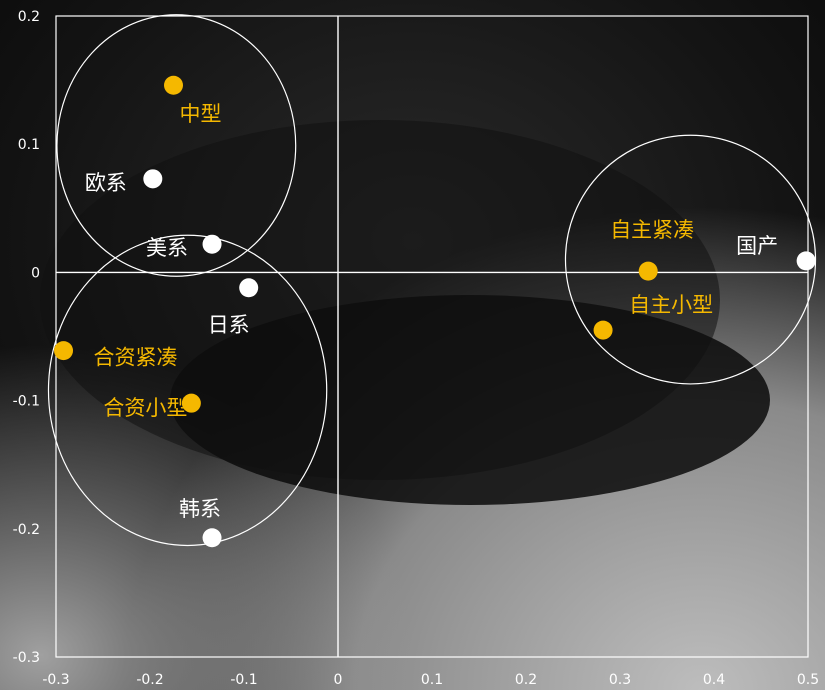  What do you see at coordinates (29, 145) in the screenshot?
I see `y-tick-label: 0.1` at bounding box center [29, 145].